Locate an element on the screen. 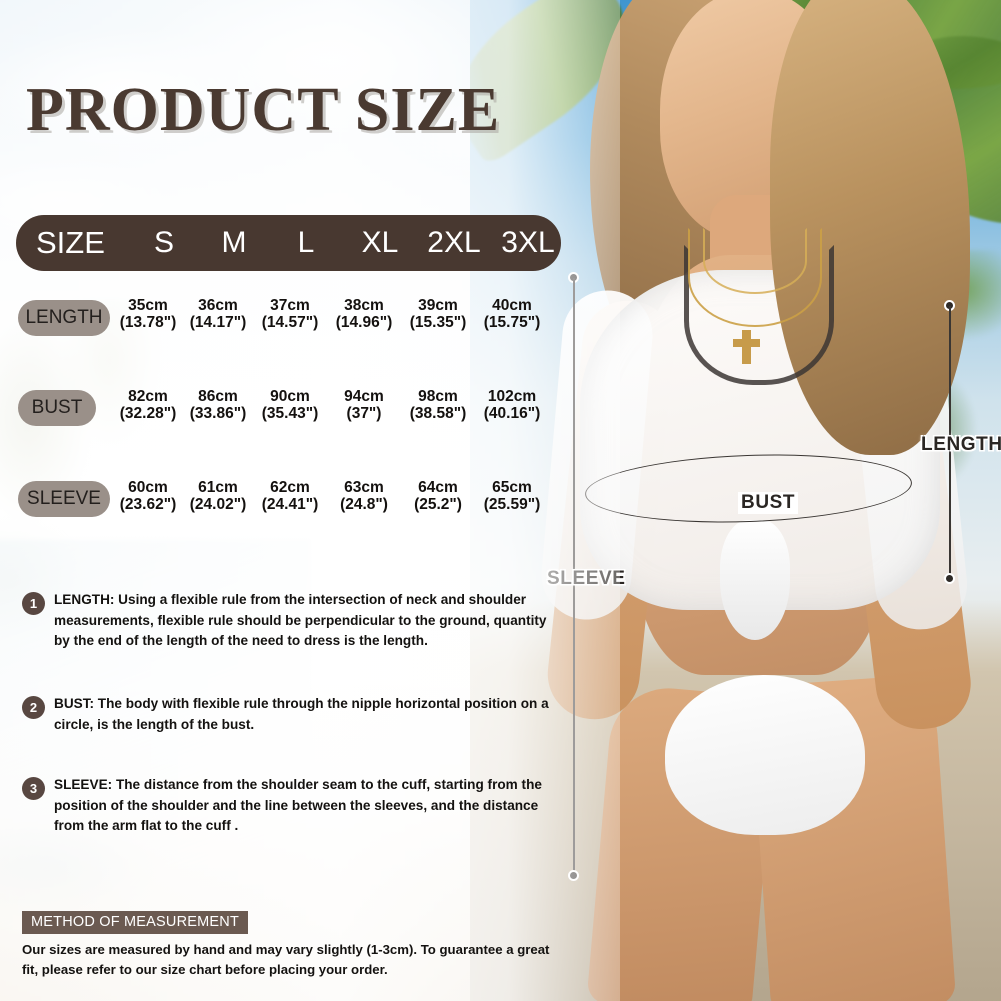 The height and width of the screenshot is (1001, 1001). length-guide-dot-bottom is located at coordinates (949, 578).